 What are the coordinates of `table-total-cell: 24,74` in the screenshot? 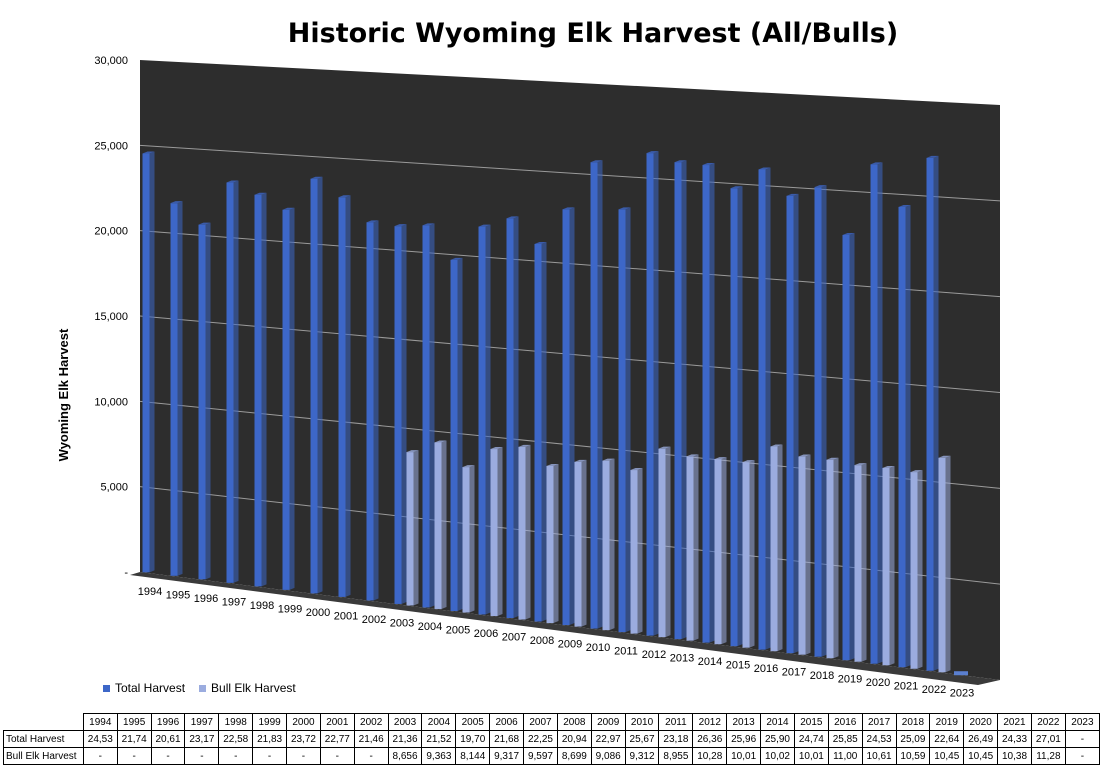 It's located at (811, 739).